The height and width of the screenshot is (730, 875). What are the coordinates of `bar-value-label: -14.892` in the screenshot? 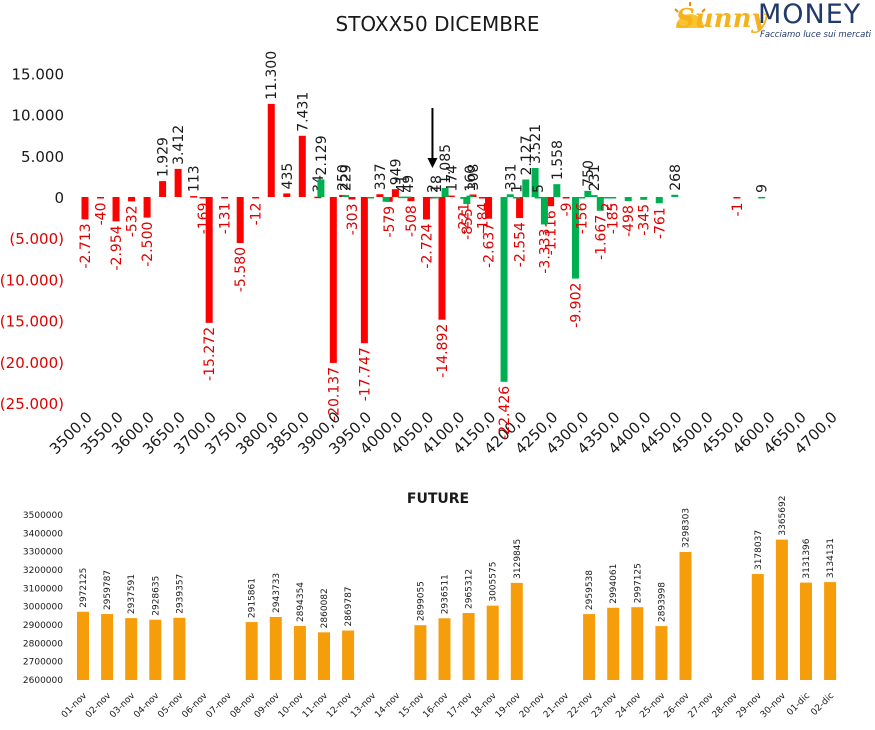 It's located at (443, 351).